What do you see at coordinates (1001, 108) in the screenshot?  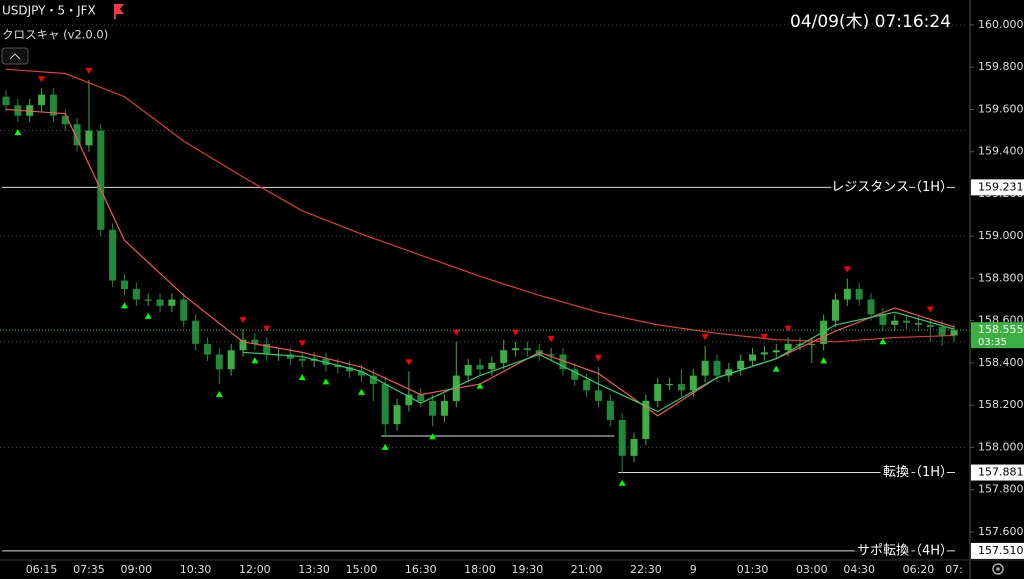 I see `y-tick-label: 159.600` at bounding box center [1001, 108].